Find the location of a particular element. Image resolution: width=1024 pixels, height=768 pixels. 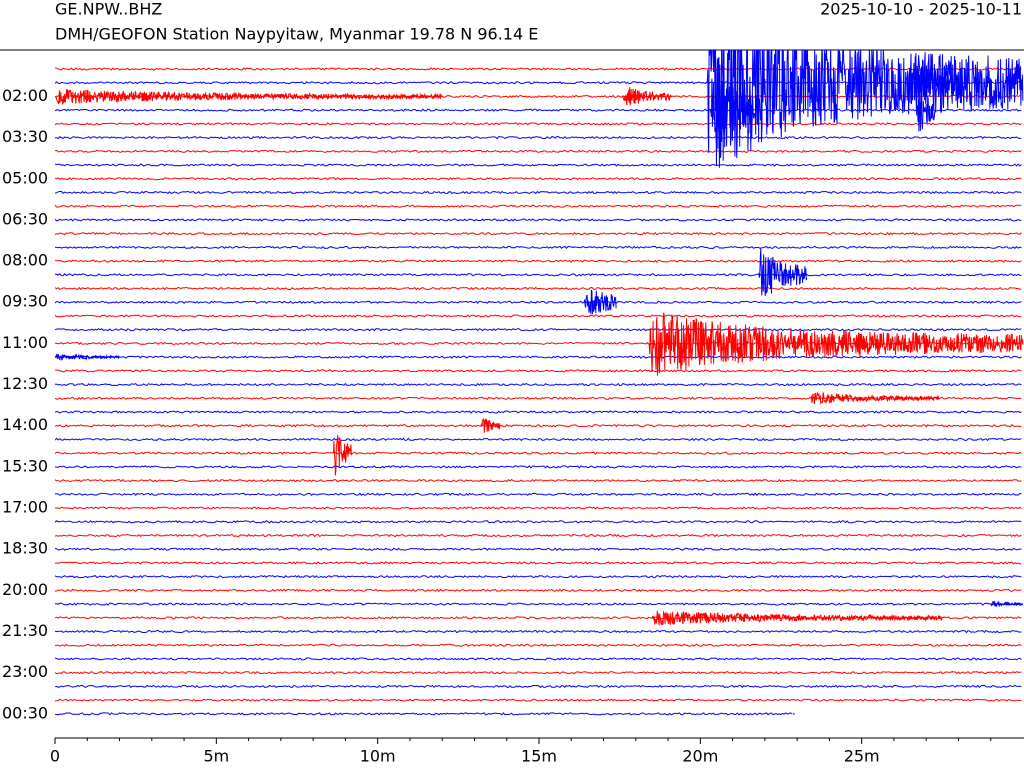

chart-title: GE.NPW..BHZ is located at coordinates (108, 9).